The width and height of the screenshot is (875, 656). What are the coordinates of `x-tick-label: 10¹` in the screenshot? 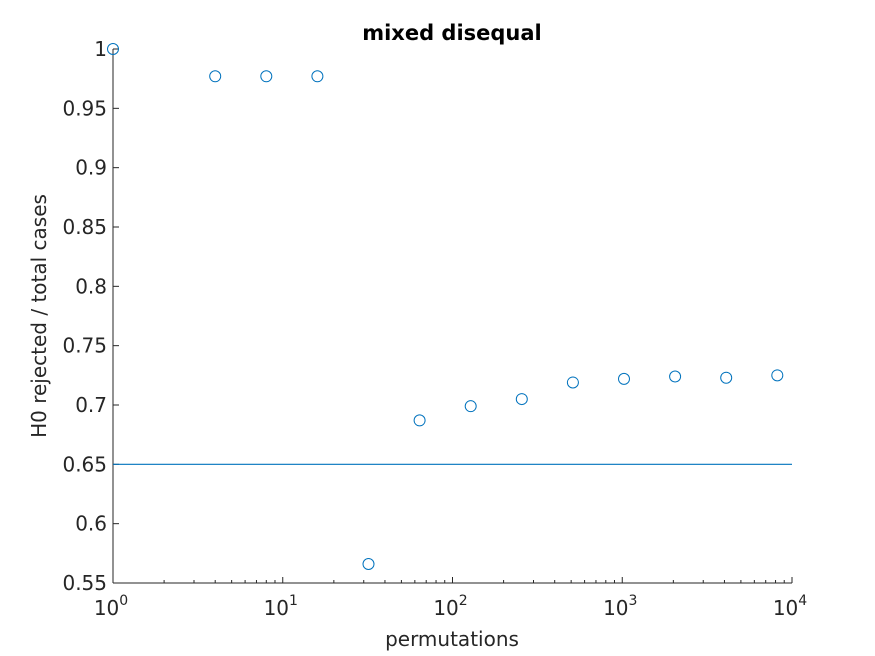 It's located at (281, 606).